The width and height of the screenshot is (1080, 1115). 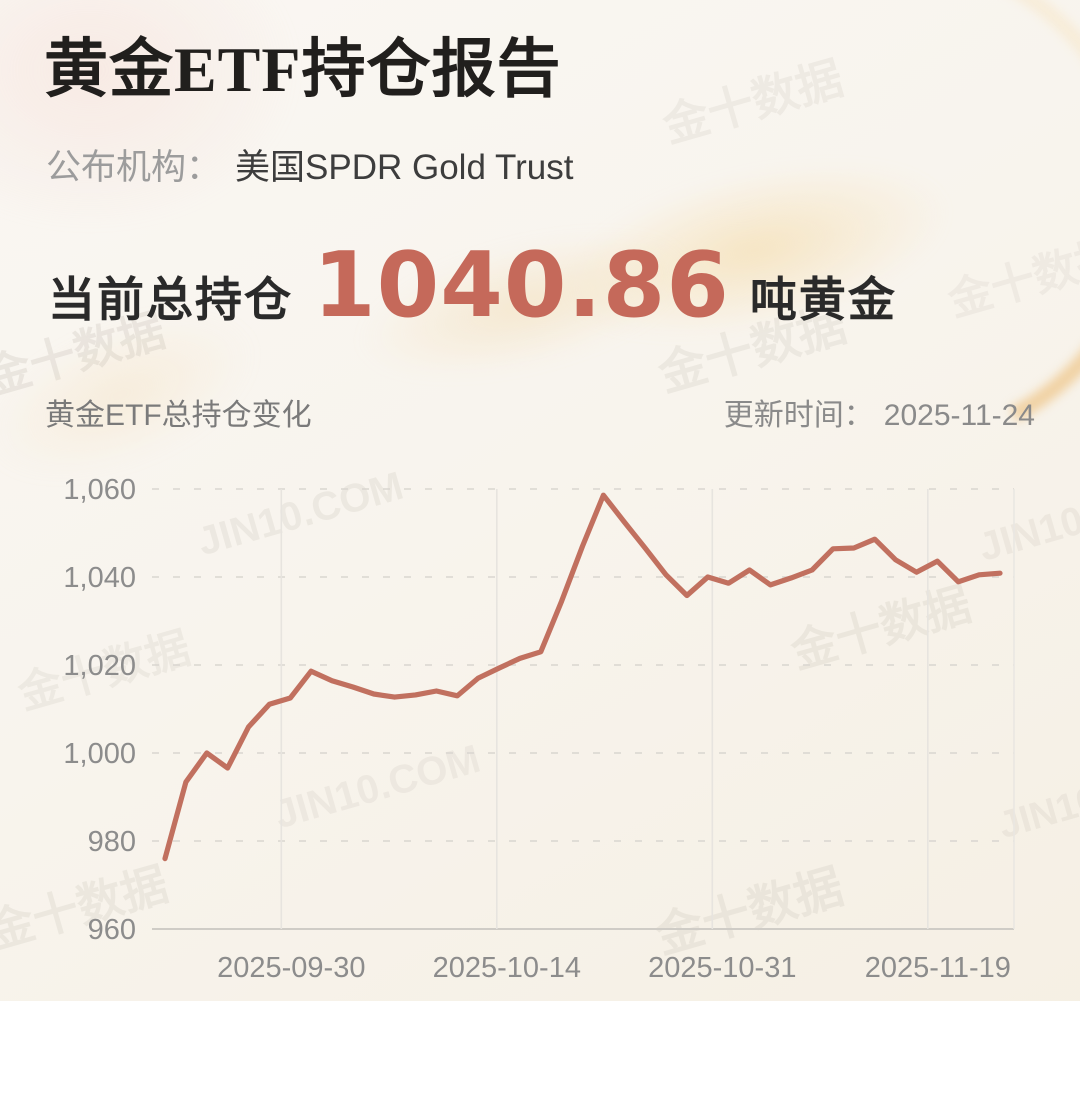 What do you see at coordinates (99, 754) in the screenshot?
I see `y-axis-label: 1,000` at bounding box center [99, 754].